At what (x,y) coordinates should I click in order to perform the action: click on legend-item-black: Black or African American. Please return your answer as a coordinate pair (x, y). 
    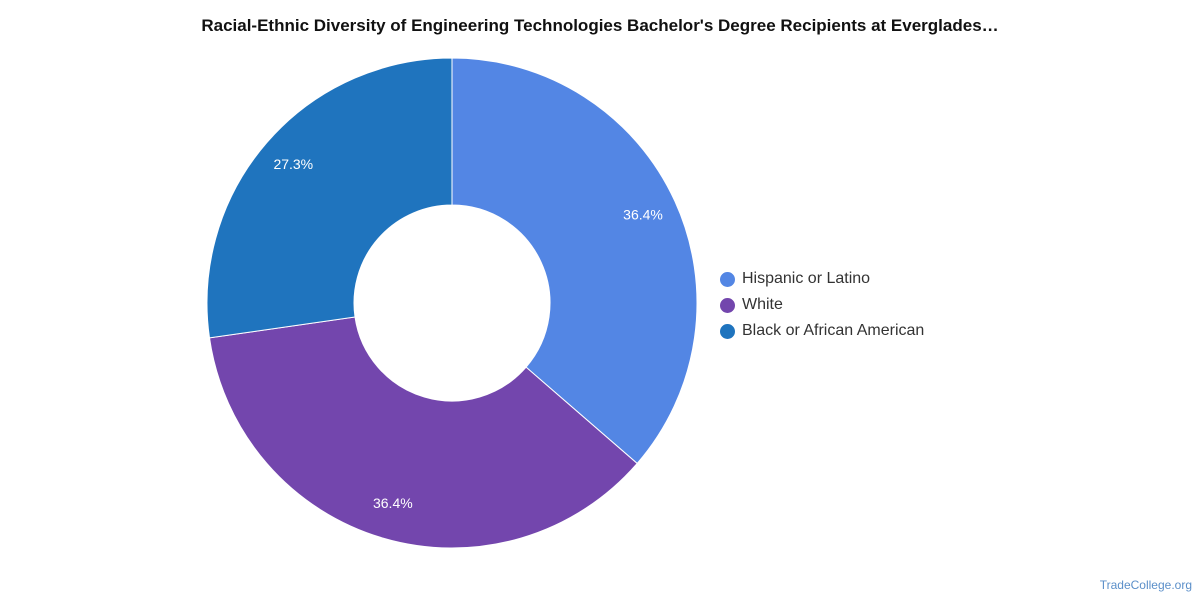
    Looking at the image, I should click on (822, 331).